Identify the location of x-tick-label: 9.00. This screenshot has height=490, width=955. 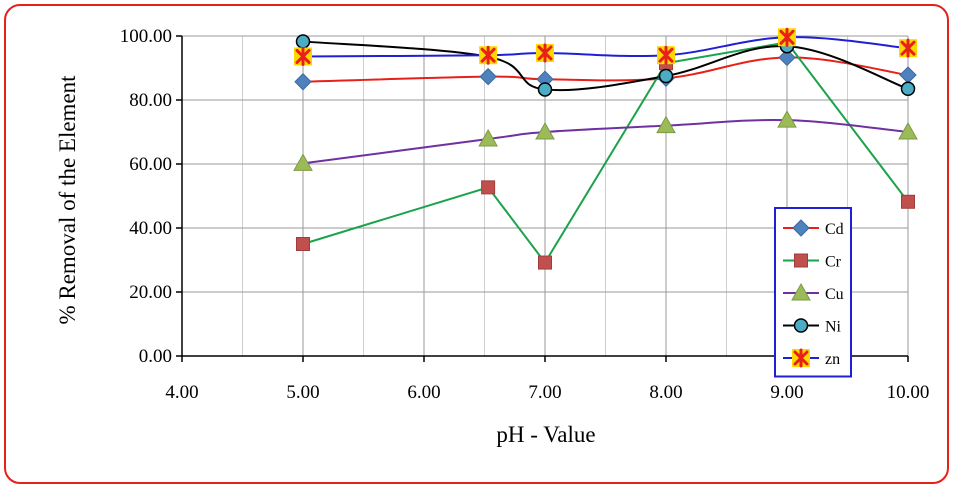
(786, 392).